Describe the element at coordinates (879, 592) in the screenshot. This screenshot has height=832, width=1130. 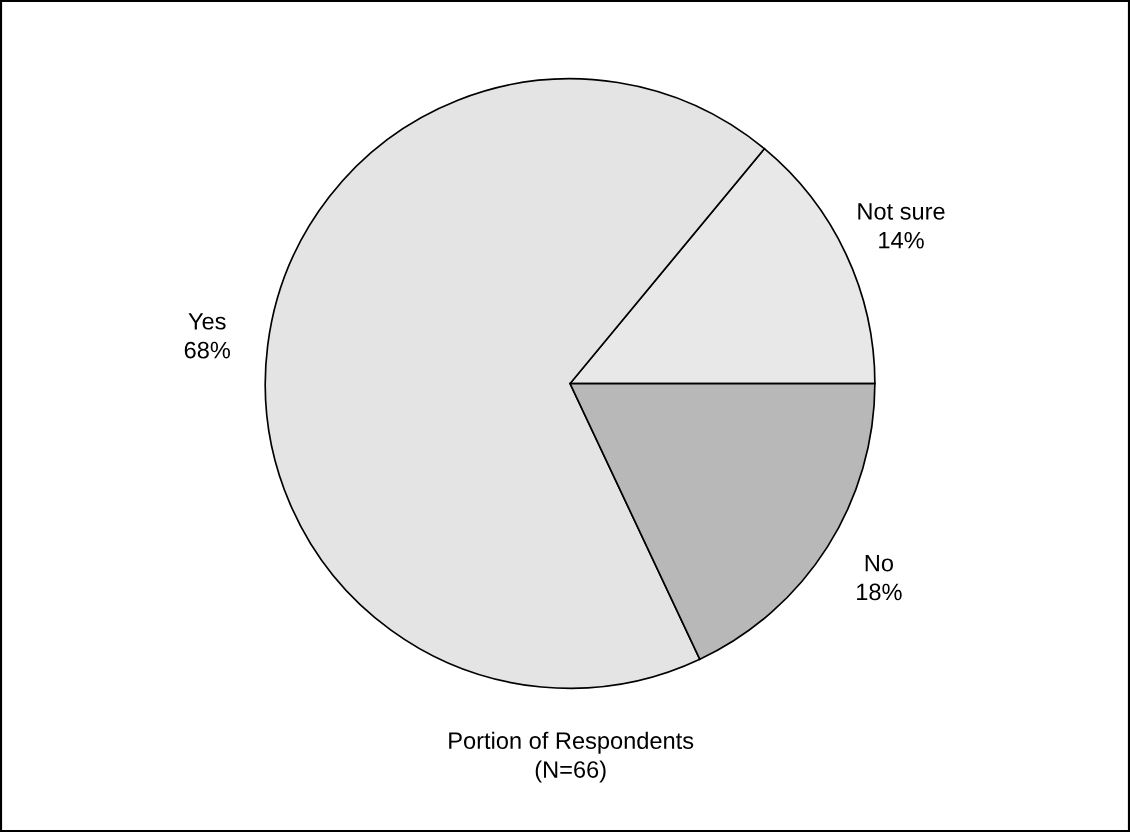
I see `data-label: 18%` at that location.